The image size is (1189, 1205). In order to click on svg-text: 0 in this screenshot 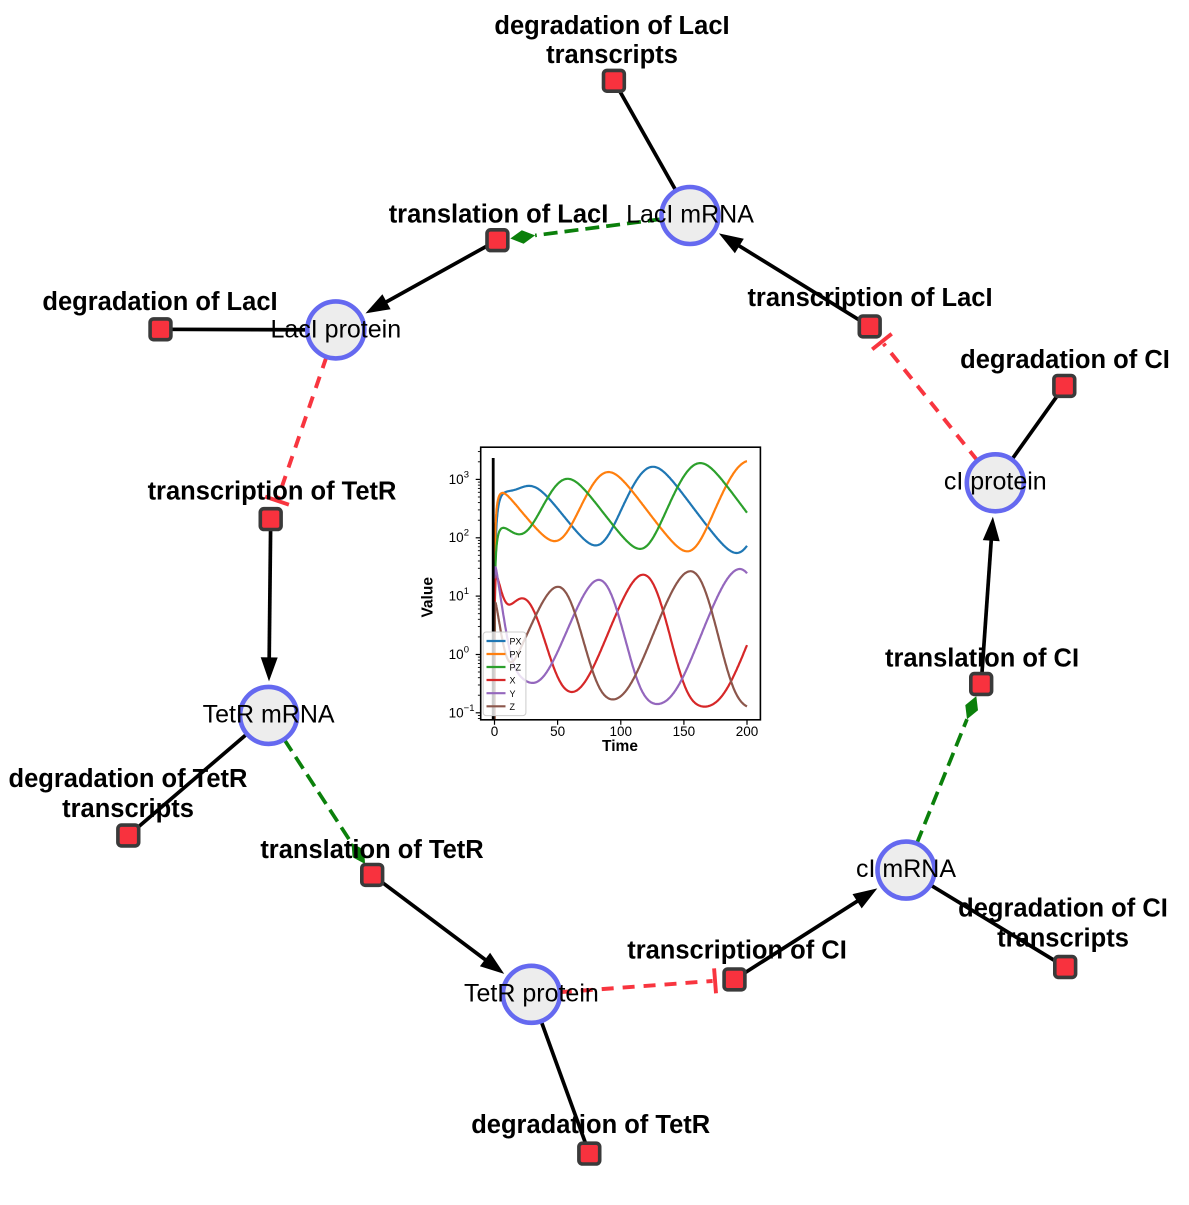, I will do `click(495, 731)`.